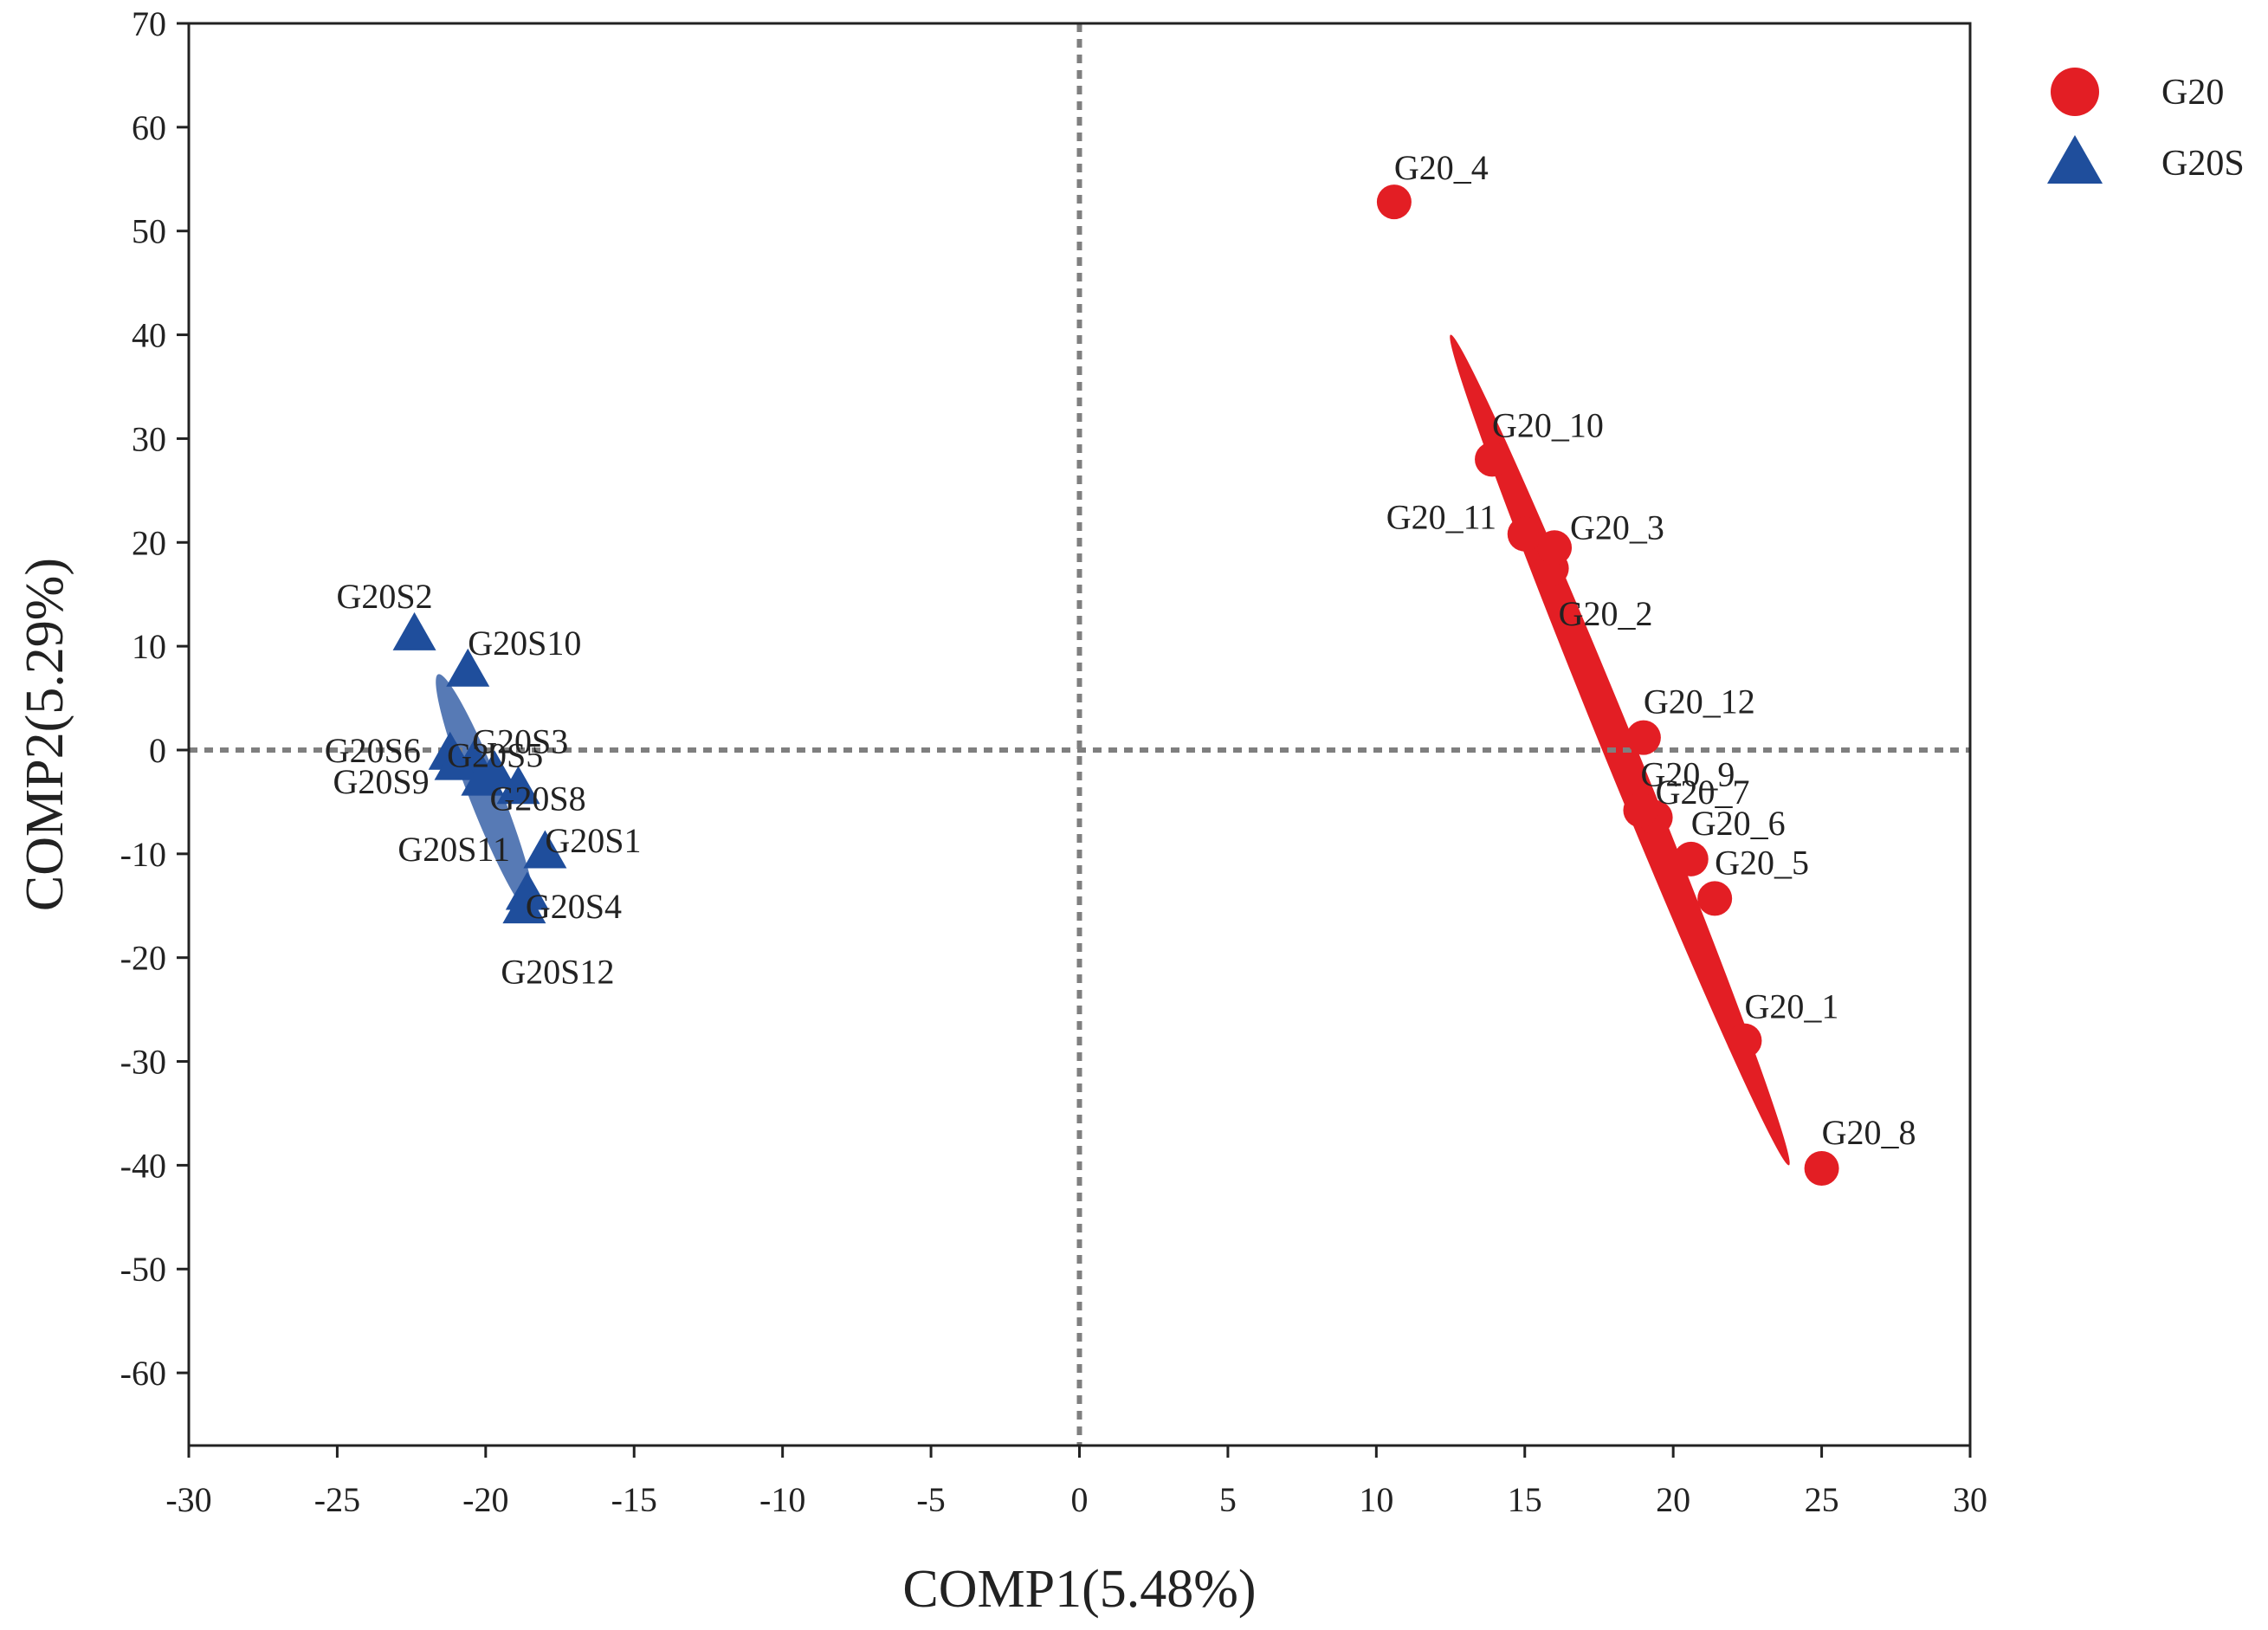  Describe the element at coordinates (782, 1499) in the screenshot. I see `x-tick-label: -10` at that location.